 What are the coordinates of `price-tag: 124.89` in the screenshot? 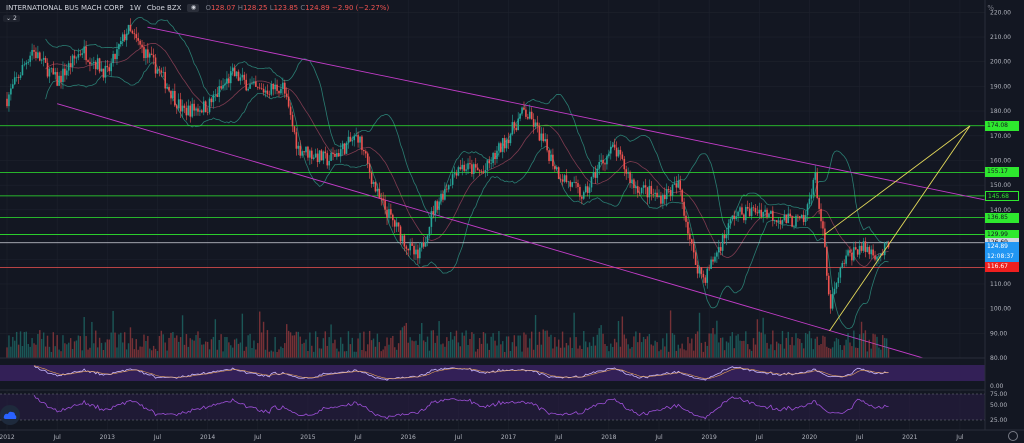 It's located at (1002, 247).